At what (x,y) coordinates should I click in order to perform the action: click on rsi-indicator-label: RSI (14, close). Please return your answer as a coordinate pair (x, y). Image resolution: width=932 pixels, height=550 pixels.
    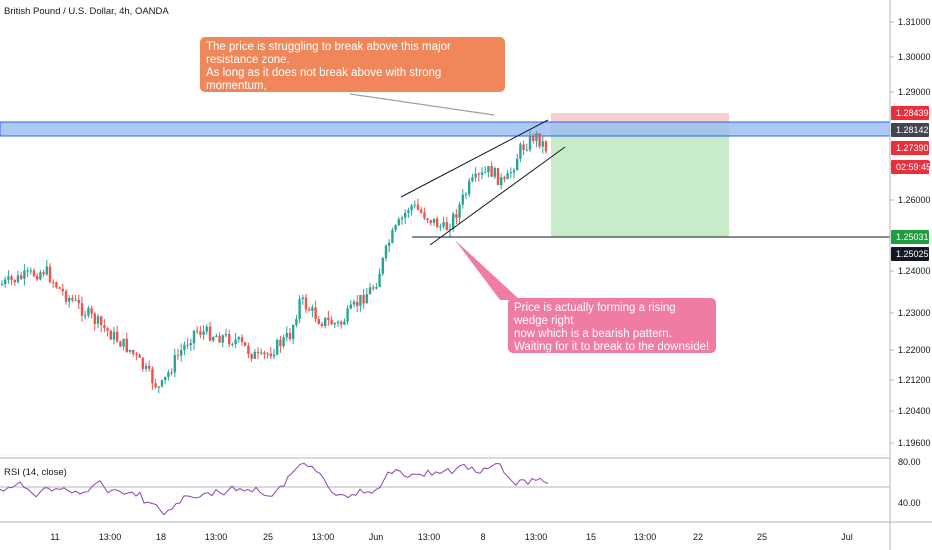
    Looking at the image, I should click on (35, 472).